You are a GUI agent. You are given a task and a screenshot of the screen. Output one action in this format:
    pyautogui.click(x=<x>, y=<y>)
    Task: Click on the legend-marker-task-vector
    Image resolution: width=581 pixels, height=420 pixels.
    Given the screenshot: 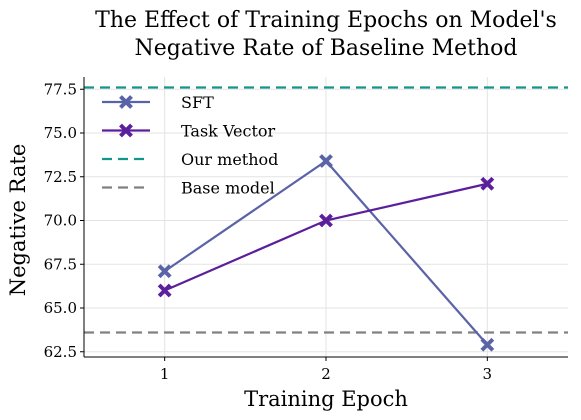 What is the action you would take?
    pyautogui.click(x=126, y=130)
    